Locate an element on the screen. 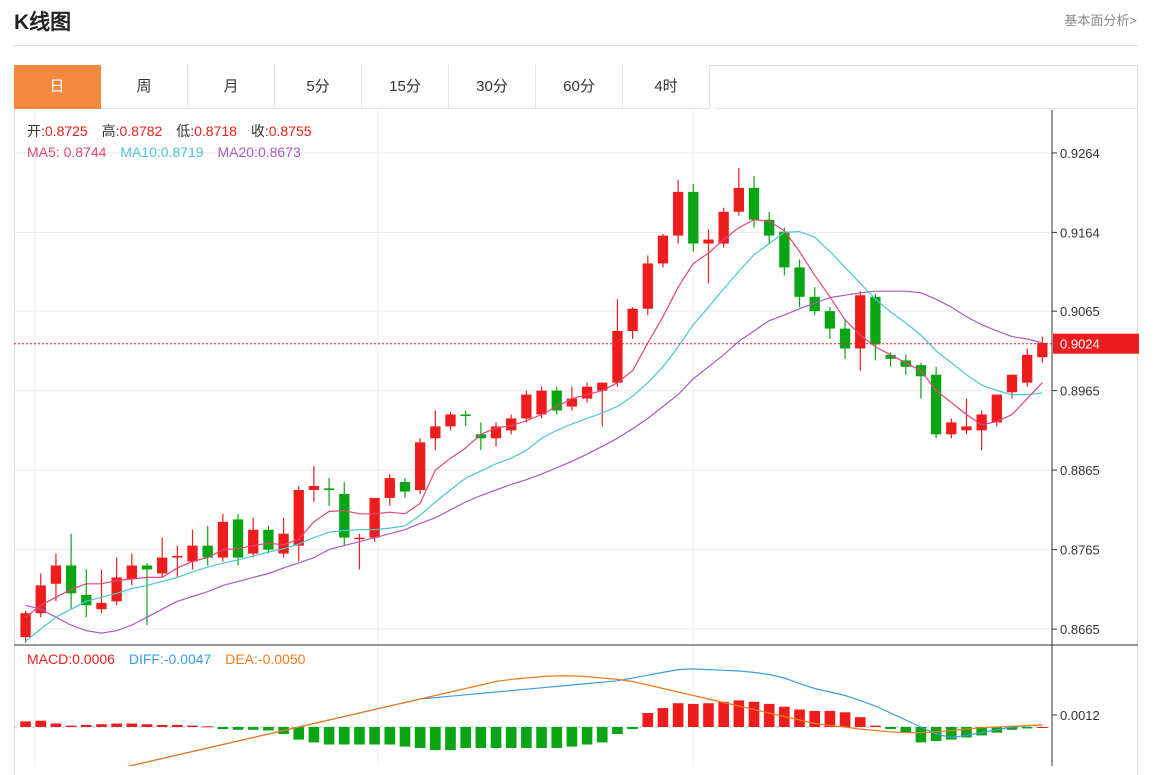 This screenshot has height=775, width=1157. period-tabs: 日 周 月 5分 15分 30分 60分 4时 is located at coordinates (362, 87).